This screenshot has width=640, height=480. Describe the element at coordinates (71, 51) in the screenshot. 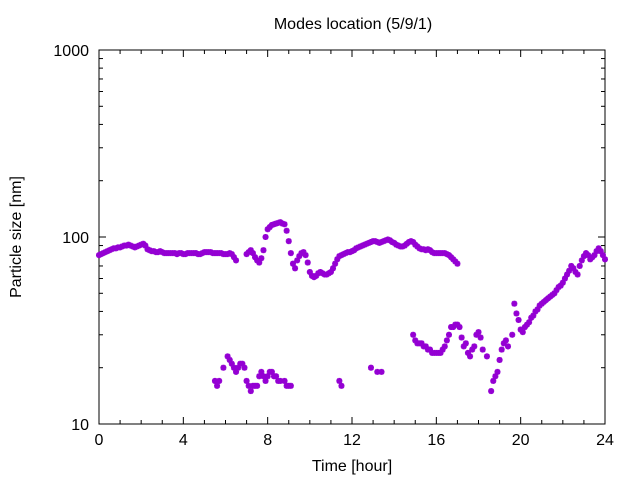

I see `y-tick-label: 1000` at that location.